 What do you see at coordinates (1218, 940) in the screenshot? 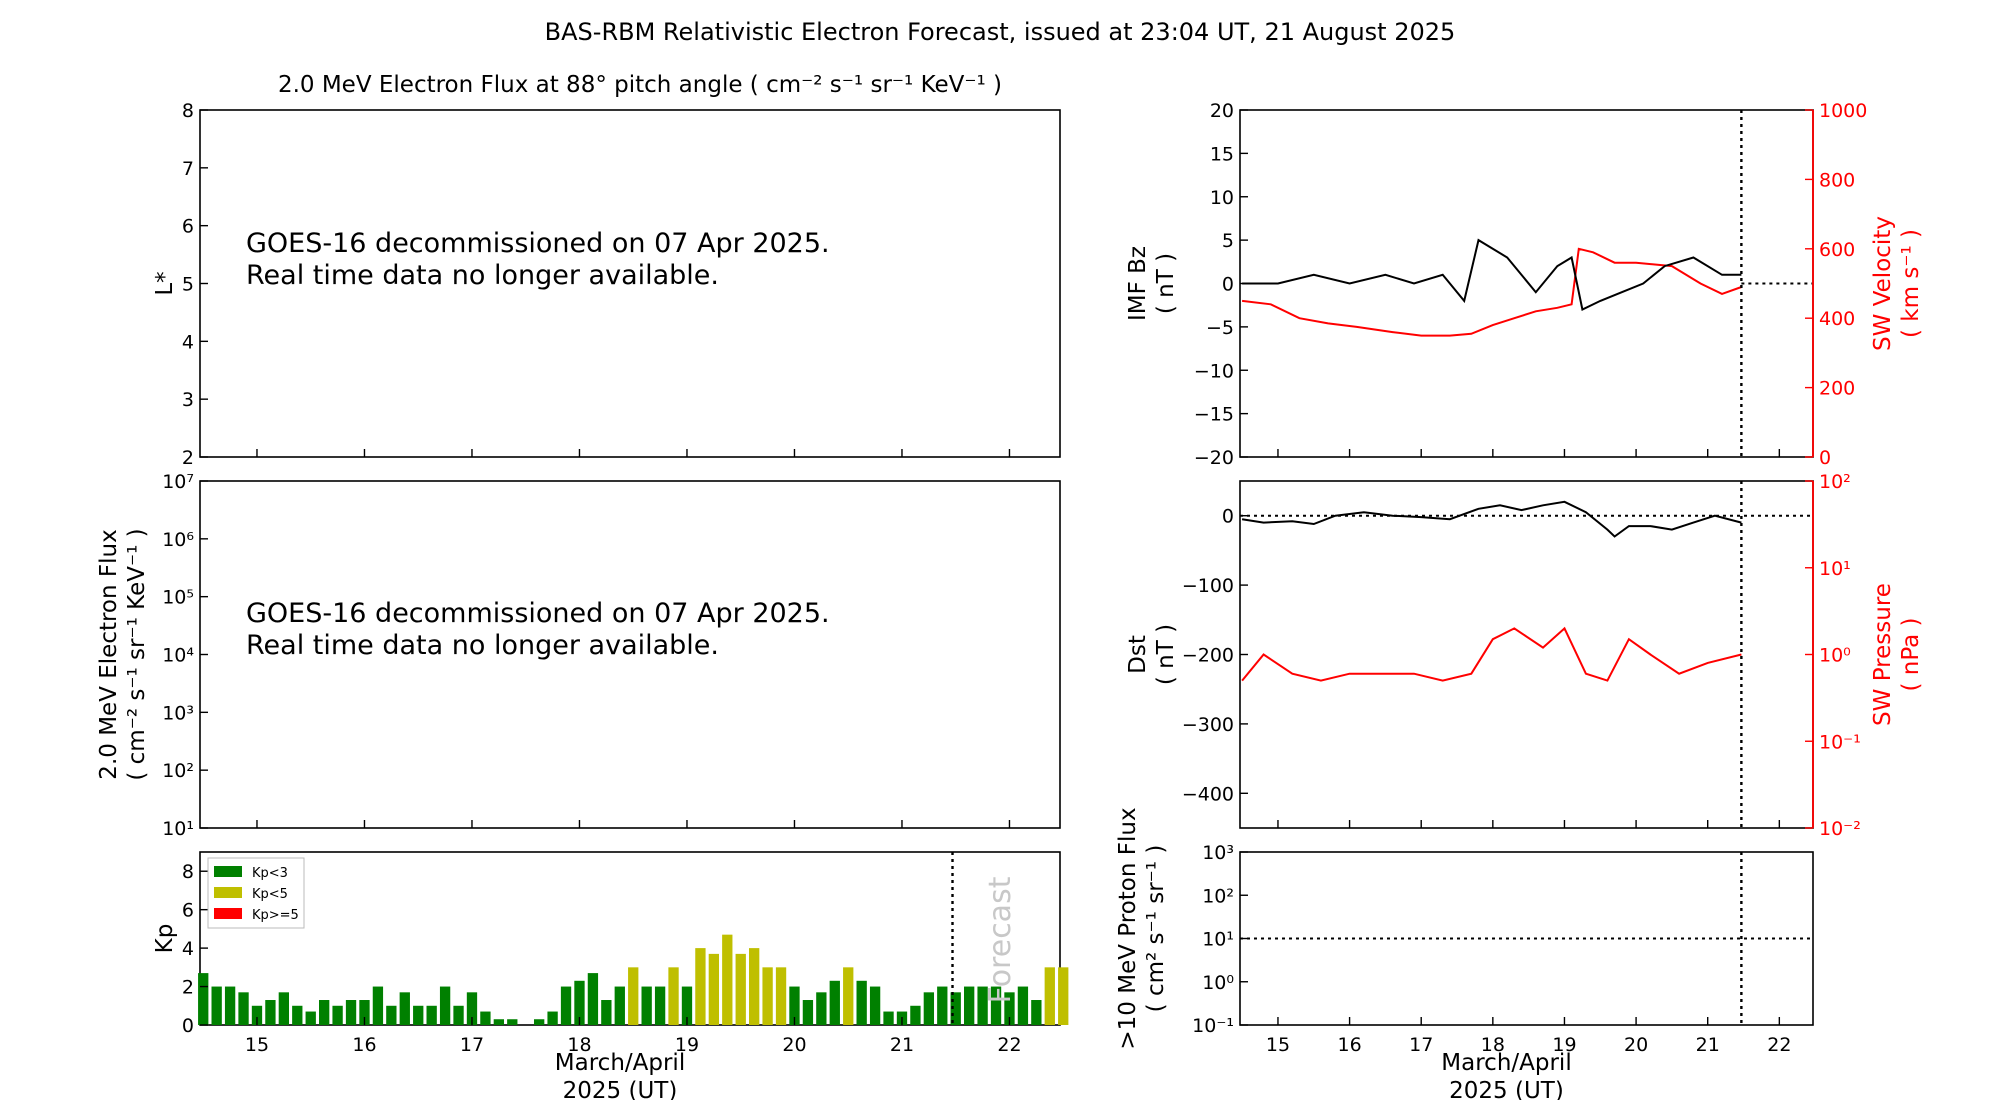
I see `proton-y-tick-label: 10¹` at bounding box center [1218, 940].